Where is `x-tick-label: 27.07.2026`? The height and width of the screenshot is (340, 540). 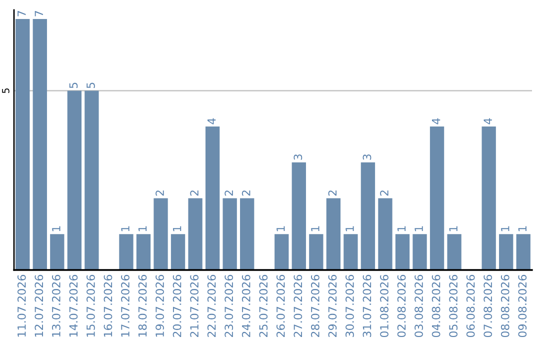 x-tick-label: 27.07.2026 is located at coordinates (298, 305).